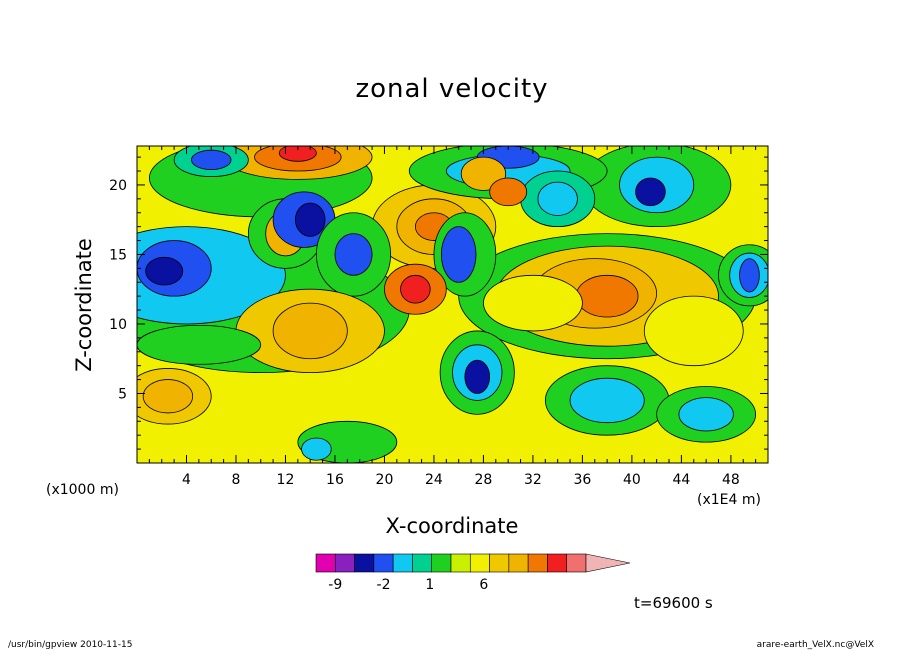 The image size is (904, 654). Describe the element at coordinates (815, 645) in the screenshot. I see `footer-right: arare-earth_VelX.nc@VelX` at that location.